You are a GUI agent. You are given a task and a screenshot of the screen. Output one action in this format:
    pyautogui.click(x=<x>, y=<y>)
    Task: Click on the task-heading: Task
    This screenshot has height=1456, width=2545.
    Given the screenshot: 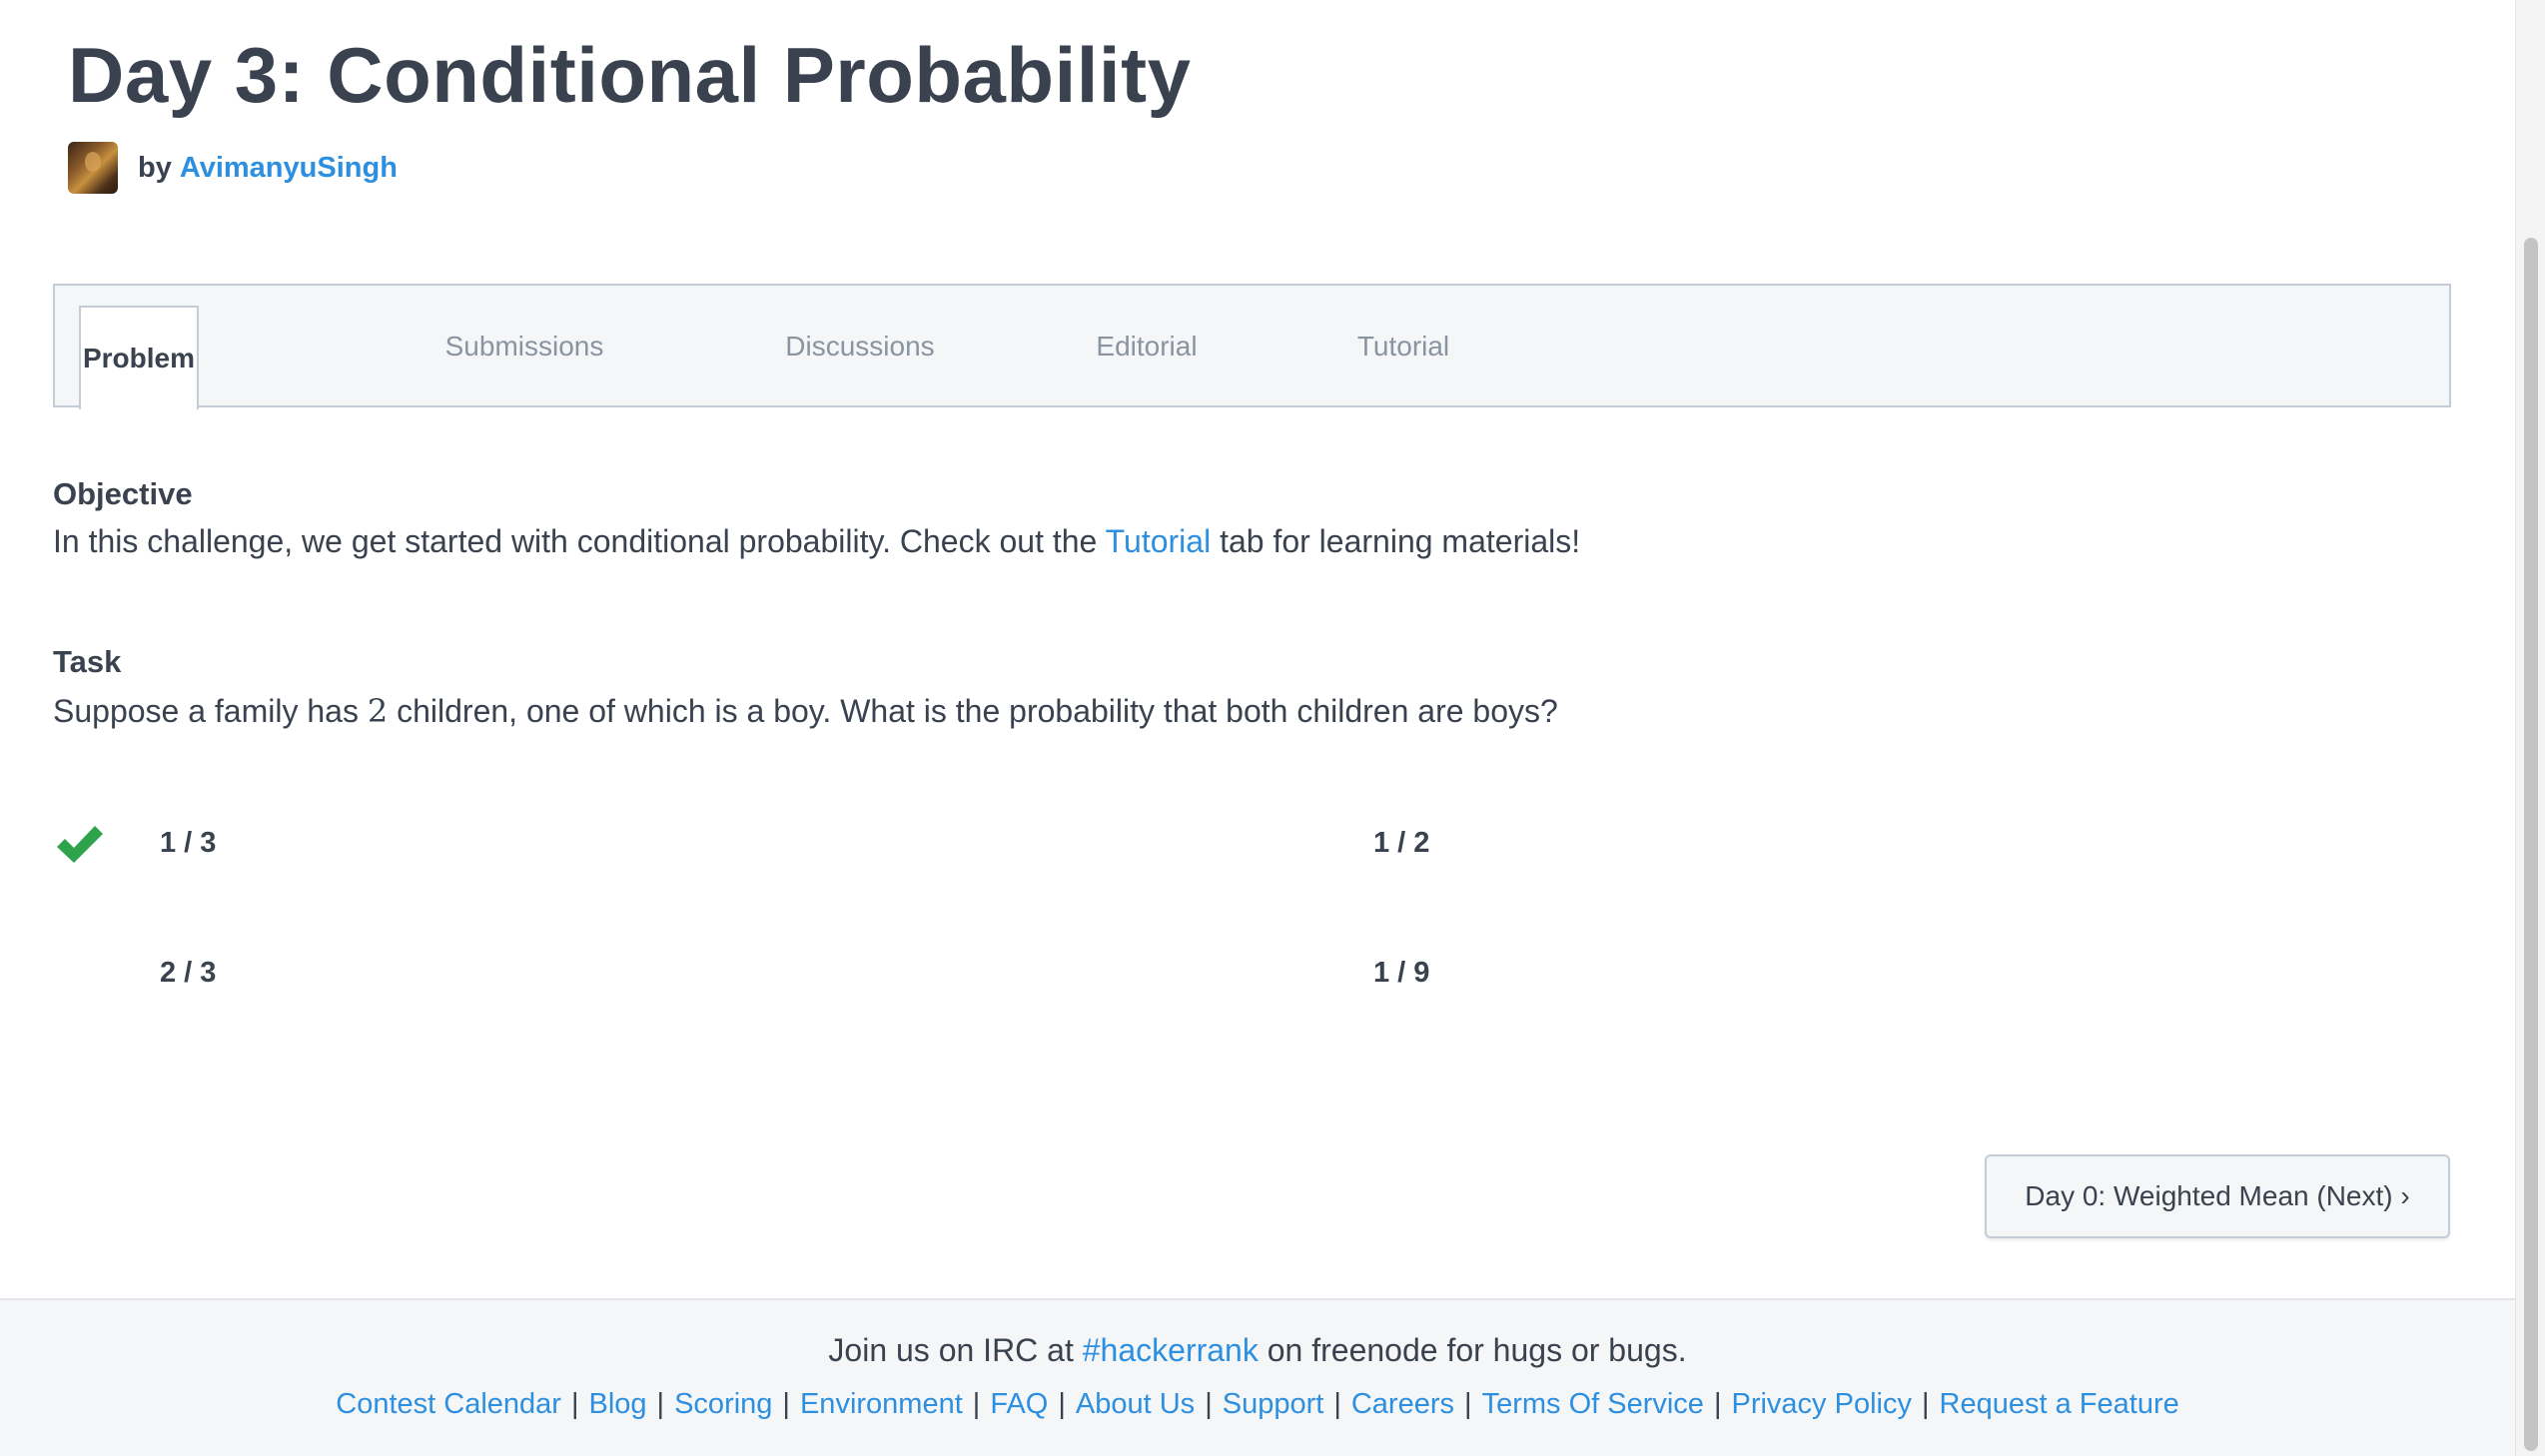 What is the action you would take?
    pyautogui.click(x=87, y=661)
    